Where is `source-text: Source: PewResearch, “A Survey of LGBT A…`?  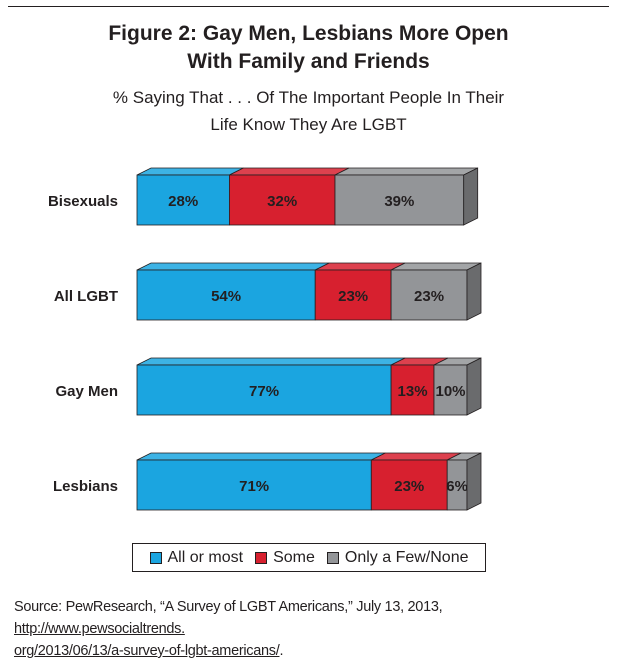 source-text: Source: PewResearch, “A Survey of LGBT A… is located at coordinates (228, 607).